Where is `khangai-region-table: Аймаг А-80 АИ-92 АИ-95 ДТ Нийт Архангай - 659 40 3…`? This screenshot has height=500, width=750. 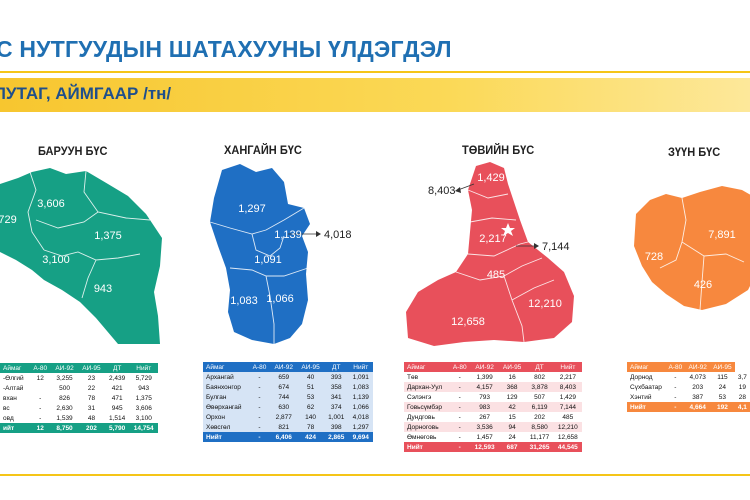 khangai-region-table: Аймаг А-80 АИ-92 АИ-95 ДТ Нийт Архангай - 659 40 3… is located at coordinates (288, 402).